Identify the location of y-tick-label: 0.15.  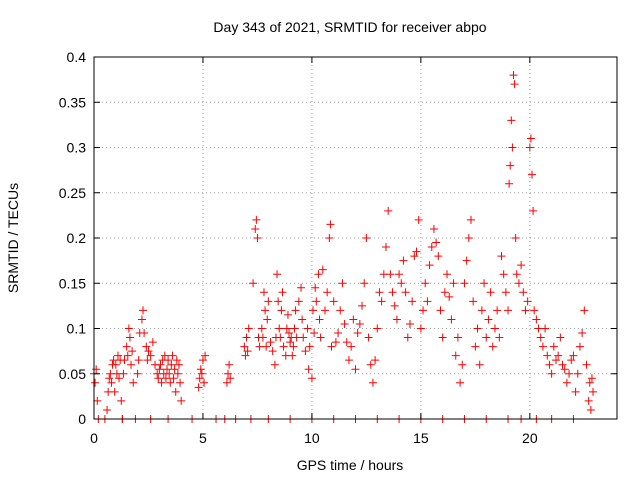
(72, 283).